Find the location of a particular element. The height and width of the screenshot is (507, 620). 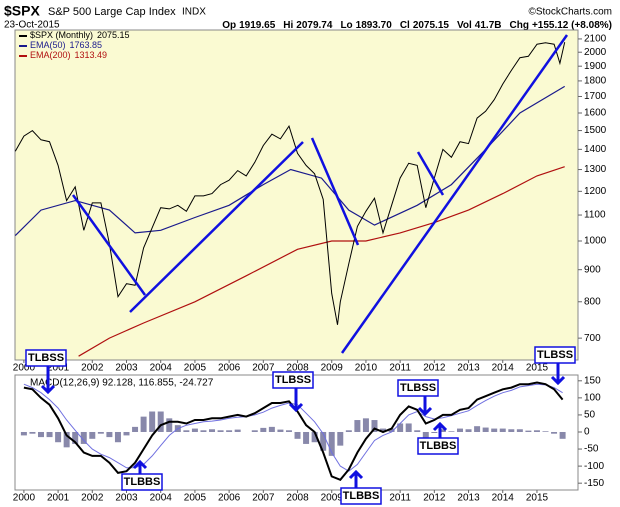

y-tick-label: 1700 is located at coordinates (595, 96).